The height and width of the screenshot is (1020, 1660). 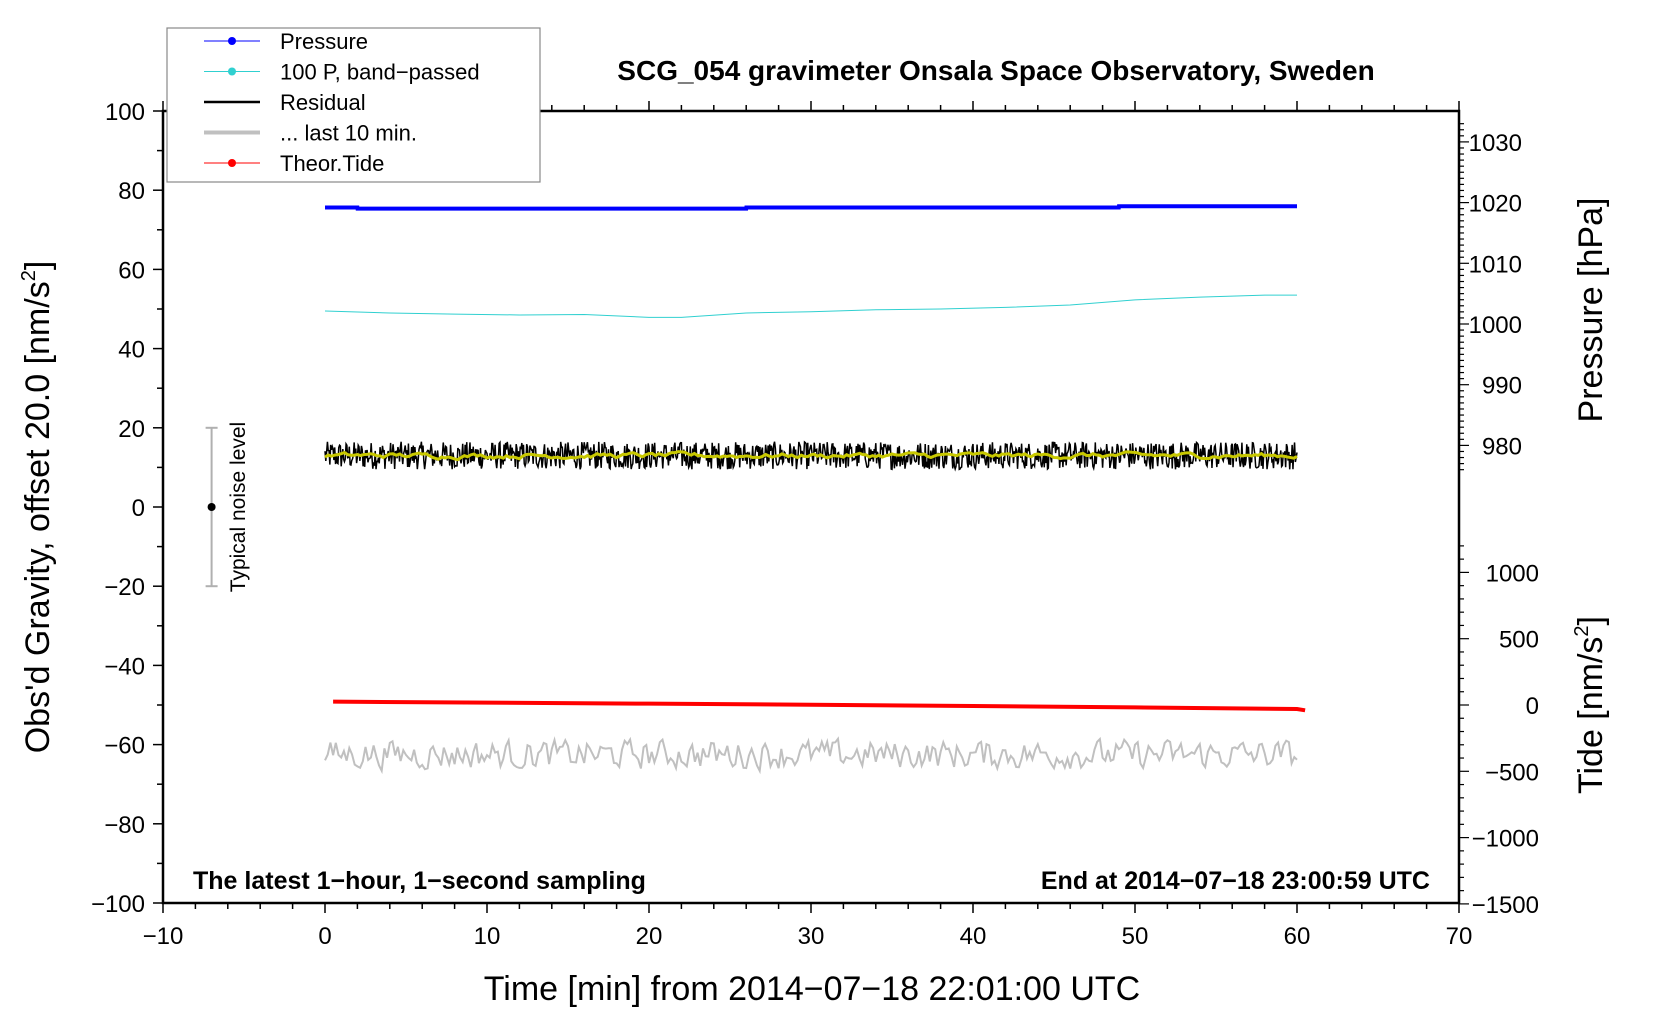 What do you see at coordinates (332, 163) in the screenshot?
I see `legend-label: Theor.Tide` at bounding box center [332, 163].